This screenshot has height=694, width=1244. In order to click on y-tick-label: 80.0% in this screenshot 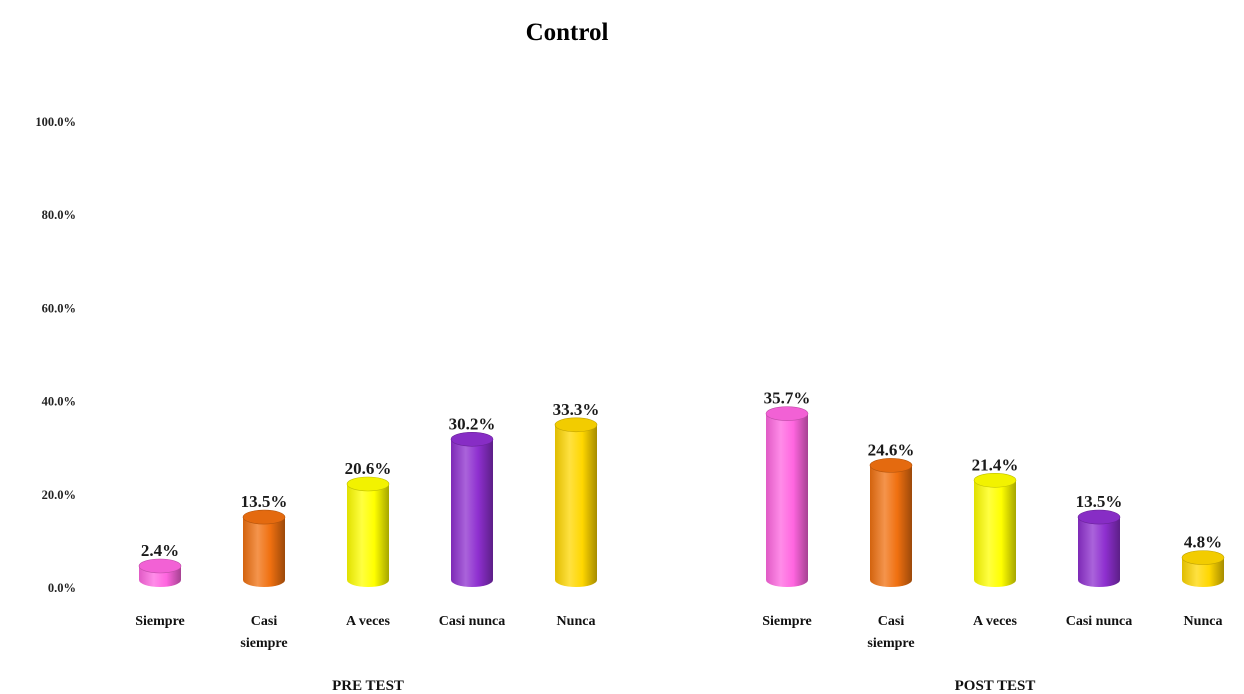, I will do `click(59, 215)`.